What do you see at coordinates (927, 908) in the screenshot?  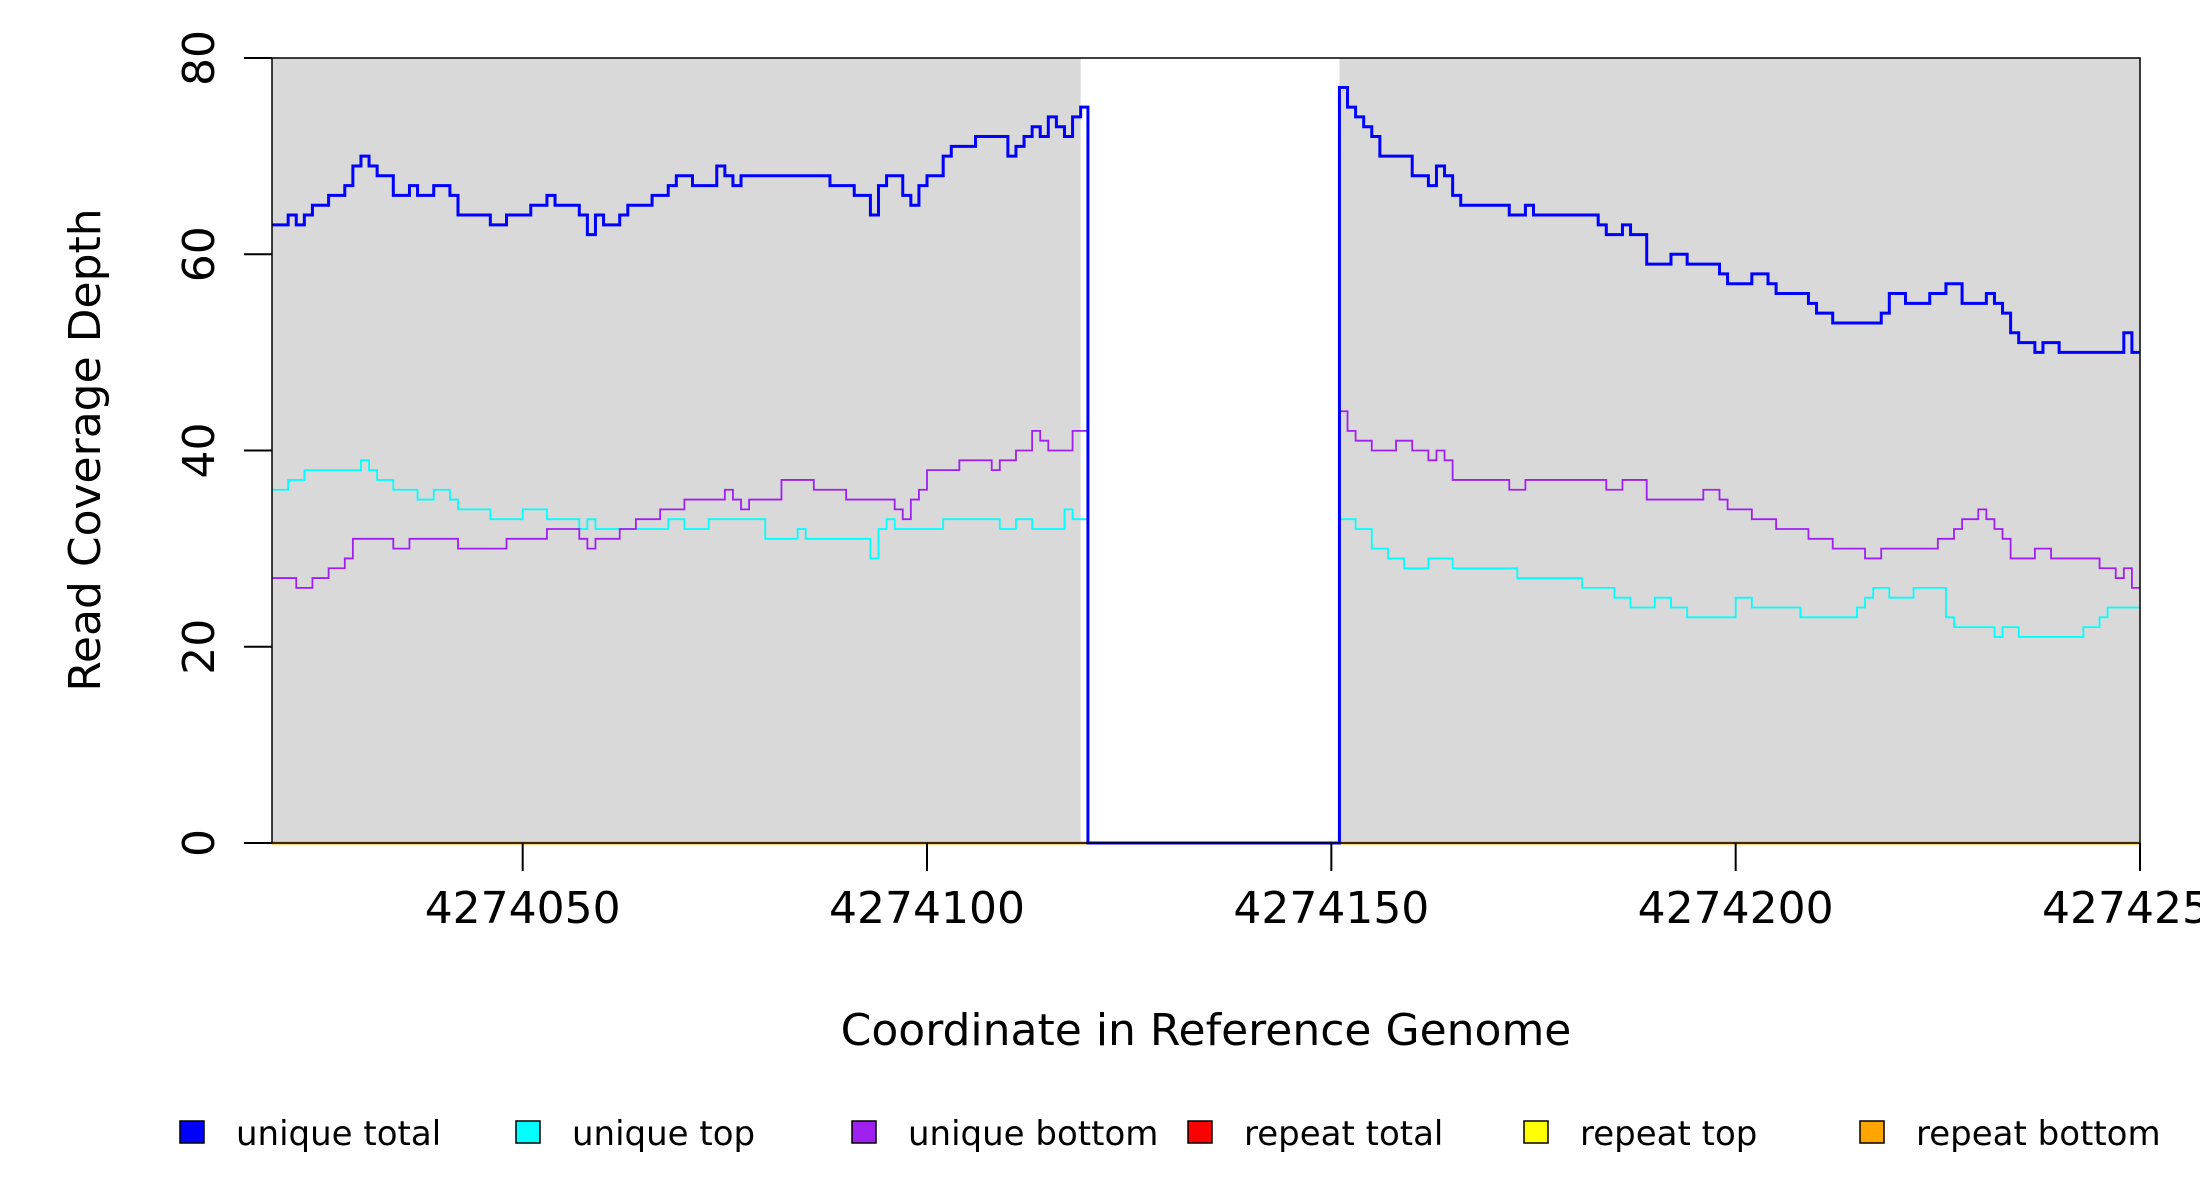 I see `x-tick-label: 4274100` at bounding box center [927, 908].